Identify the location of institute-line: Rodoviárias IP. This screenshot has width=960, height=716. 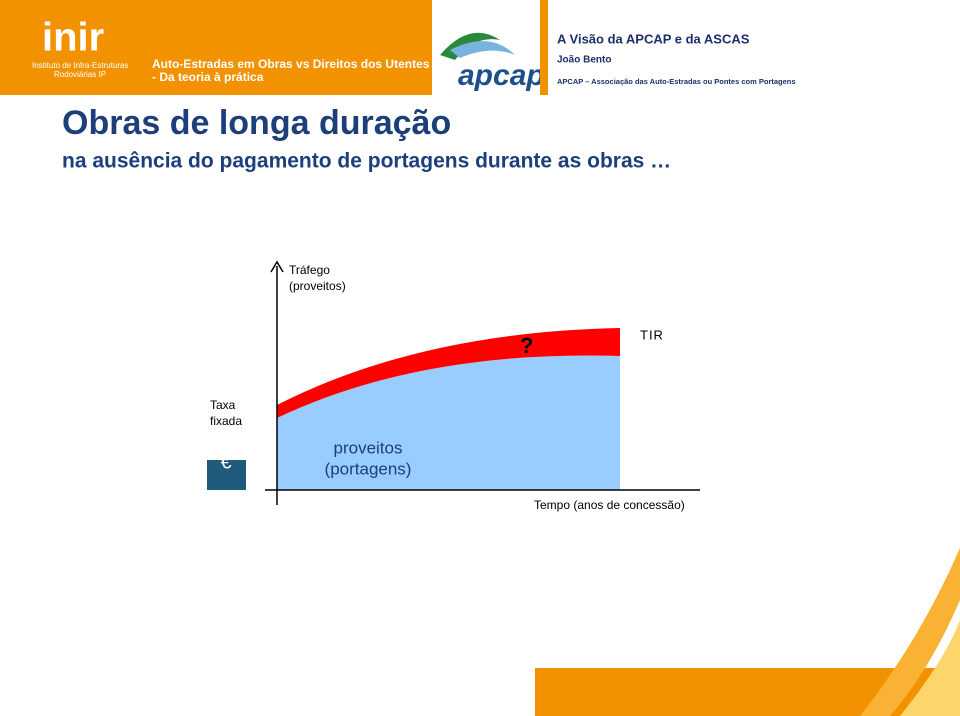
(80, 74).